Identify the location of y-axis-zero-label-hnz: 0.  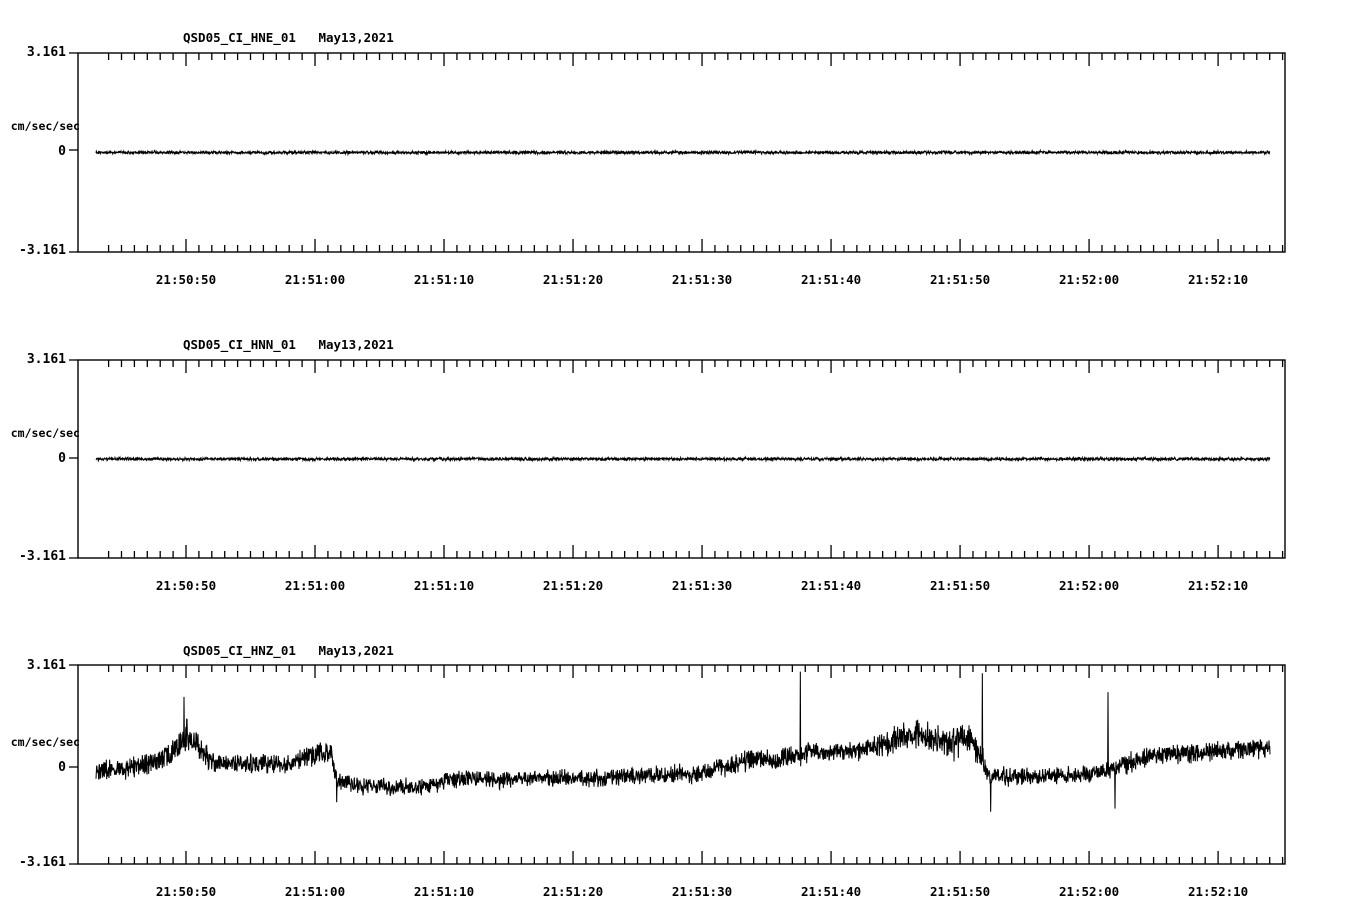
(62, 767).